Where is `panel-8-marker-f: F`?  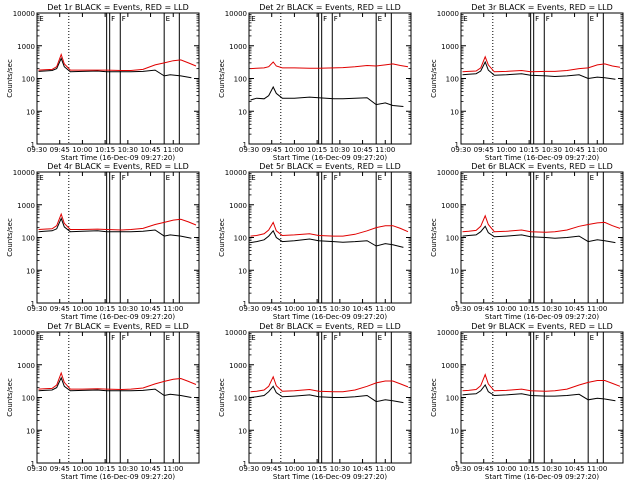 panel-8-marker-f: F is located at coordinates (325, 338).